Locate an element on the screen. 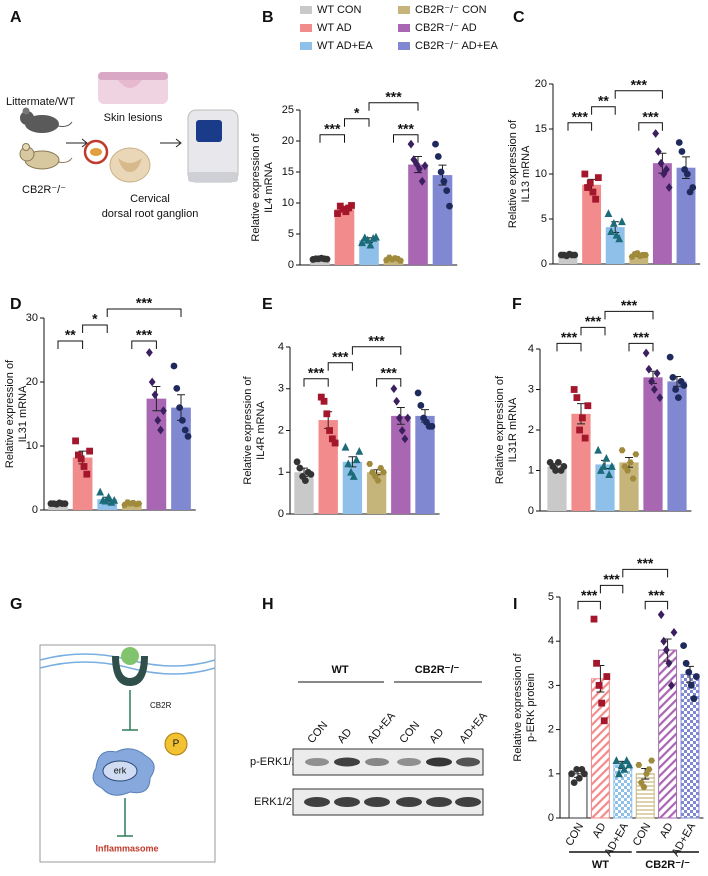  qpcr-machine is located at coordinates (213, 146).